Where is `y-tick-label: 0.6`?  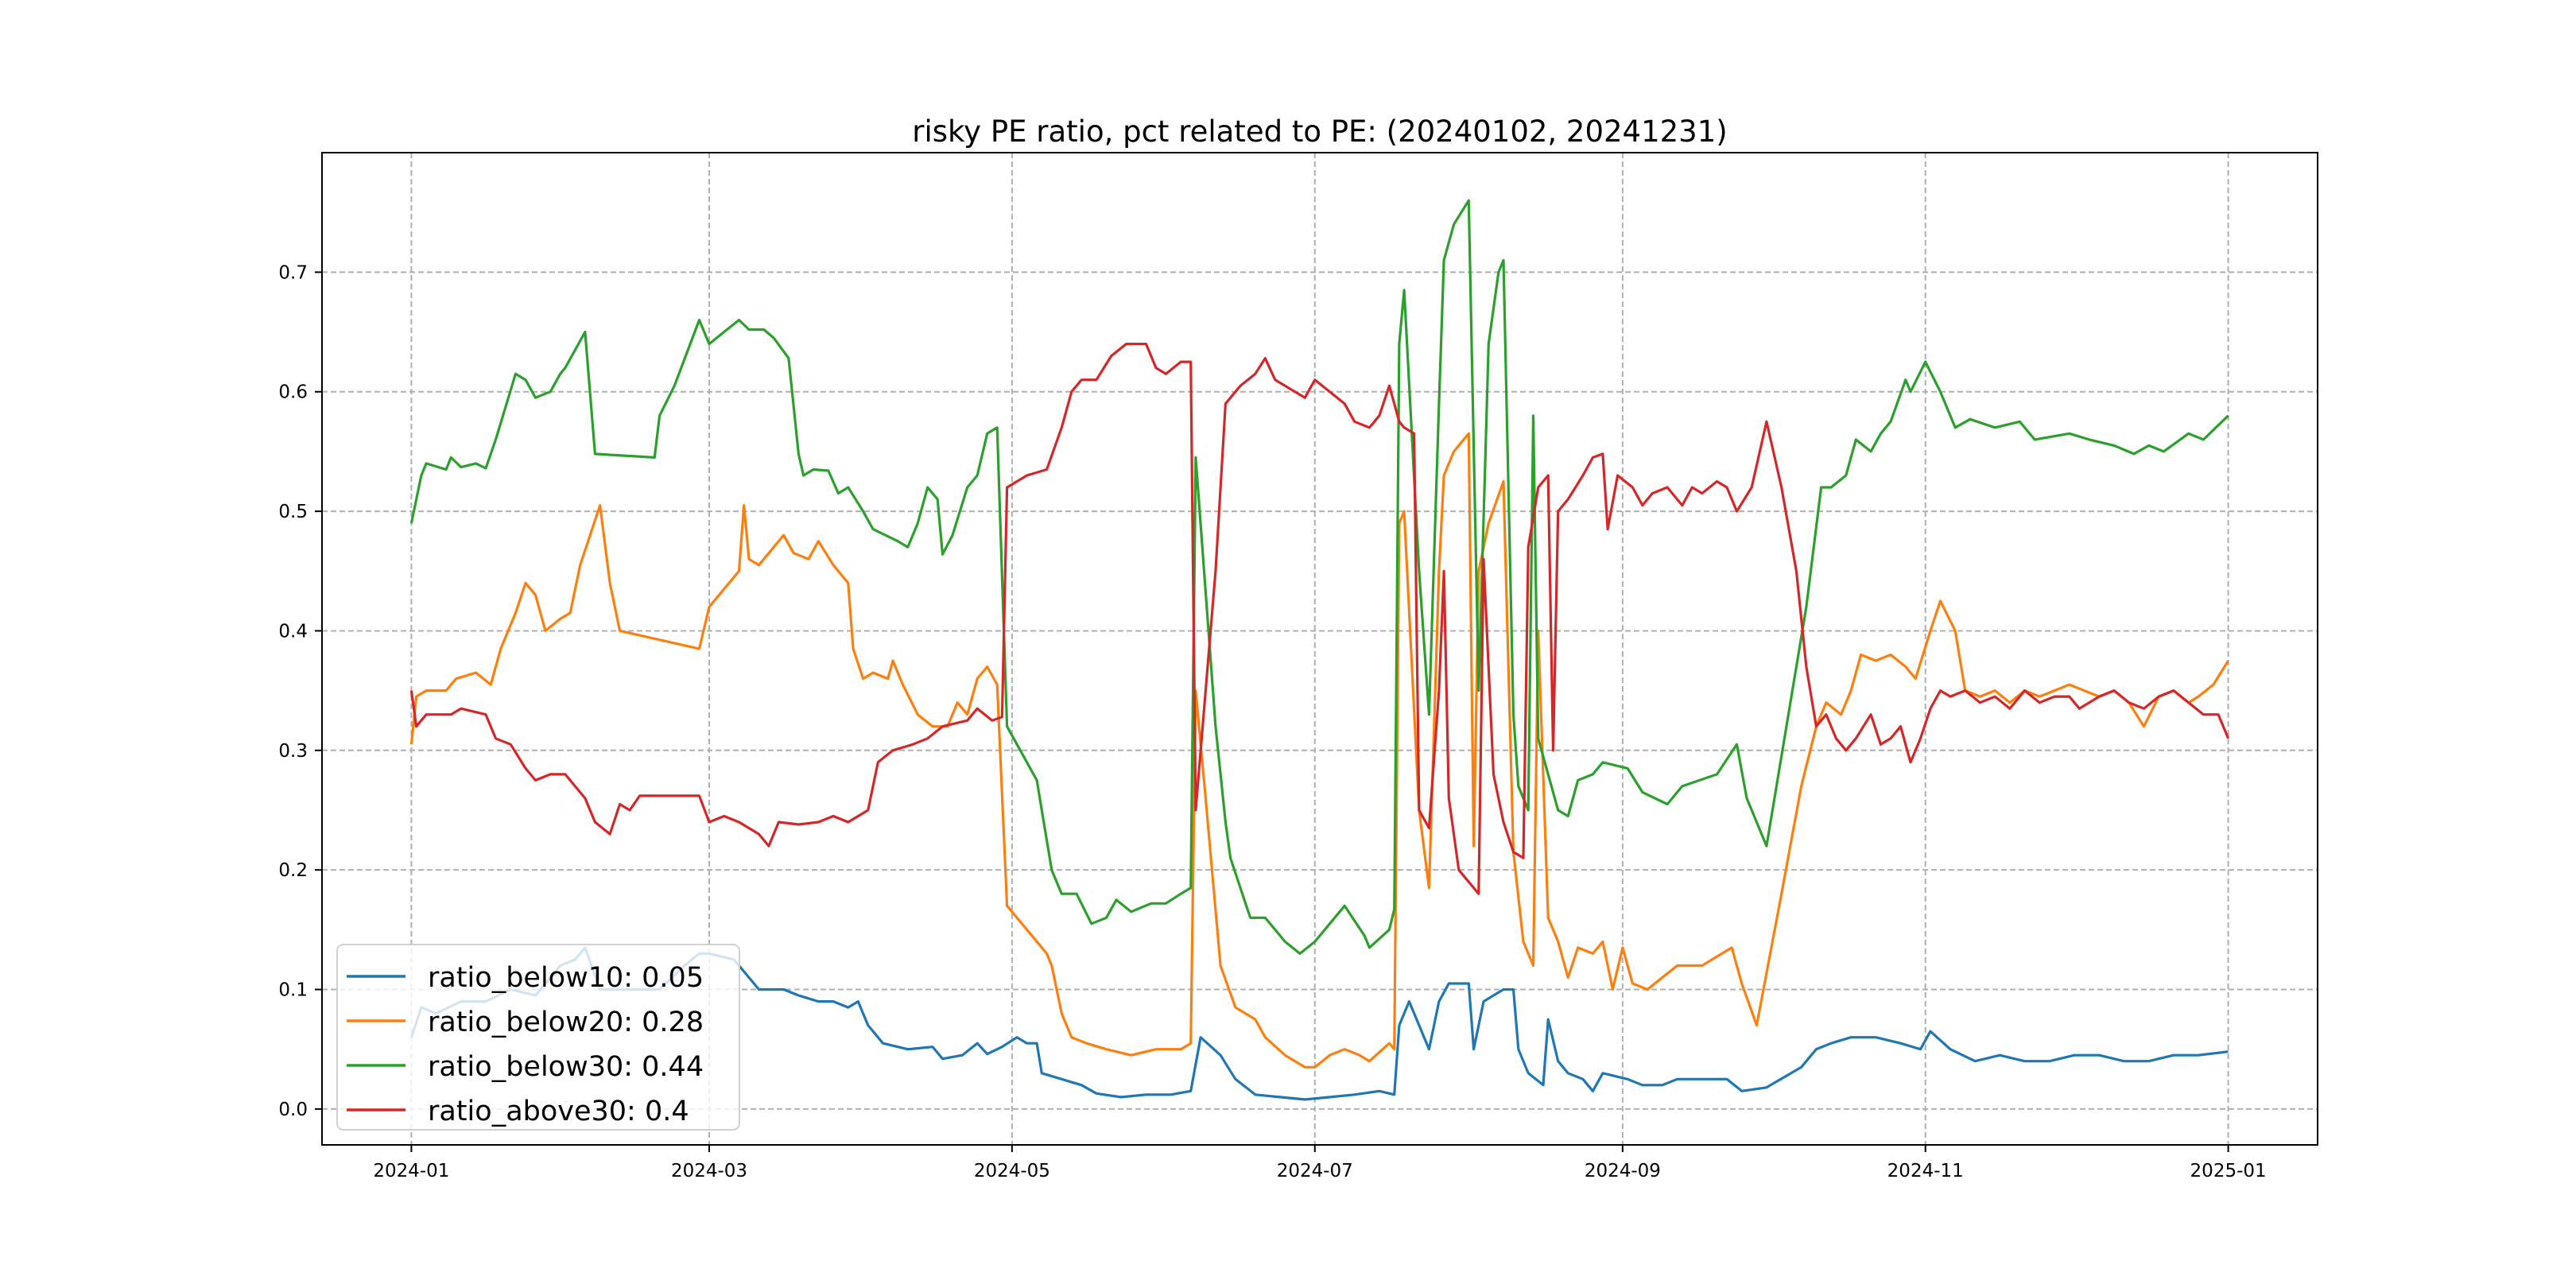 y-tick-label: 0.6 is located at coordinates (293, 393).